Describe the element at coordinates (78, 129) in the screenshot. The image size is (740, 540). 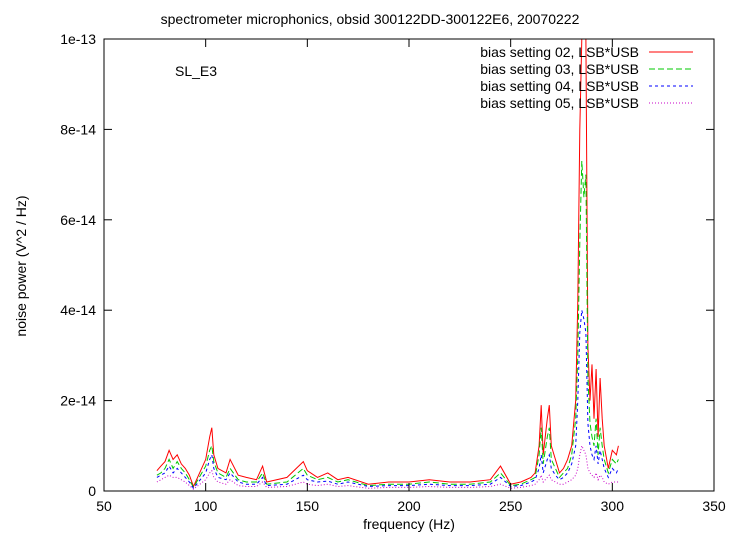
I see `y-tick-label: 8e-14` at that location.